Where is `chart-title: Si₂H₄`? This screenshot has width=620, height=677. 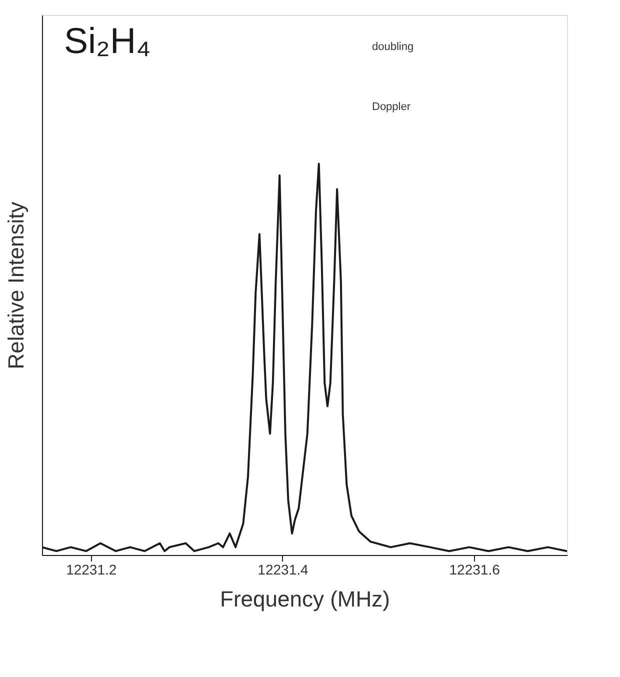 chart-title: Si₂H₄ is located at coordinates (107, 40).